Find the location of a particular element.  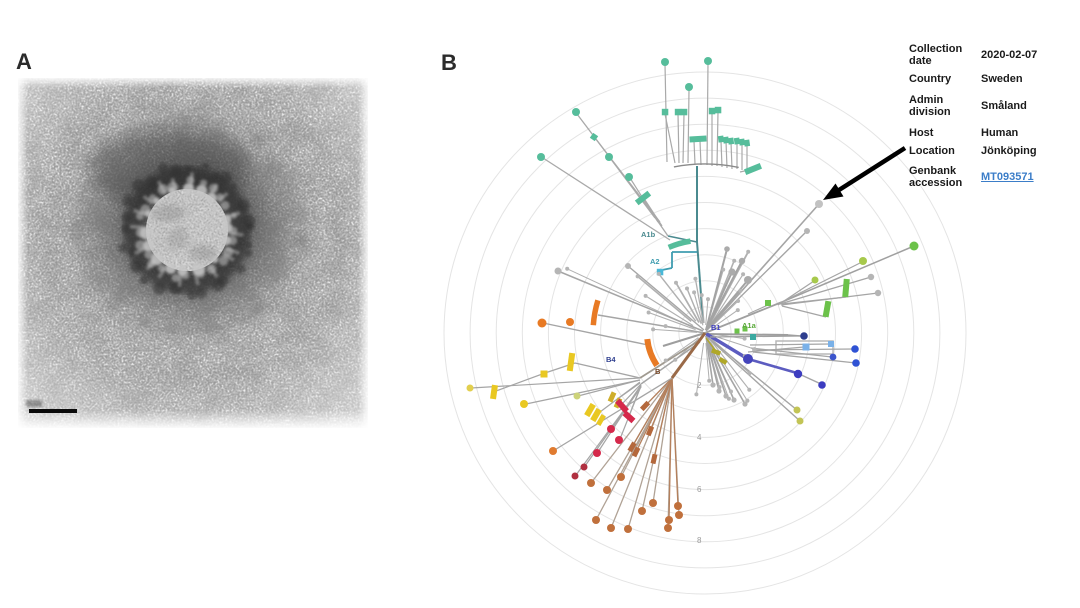

svg-text: A1b is located at coordinates (648, 234).